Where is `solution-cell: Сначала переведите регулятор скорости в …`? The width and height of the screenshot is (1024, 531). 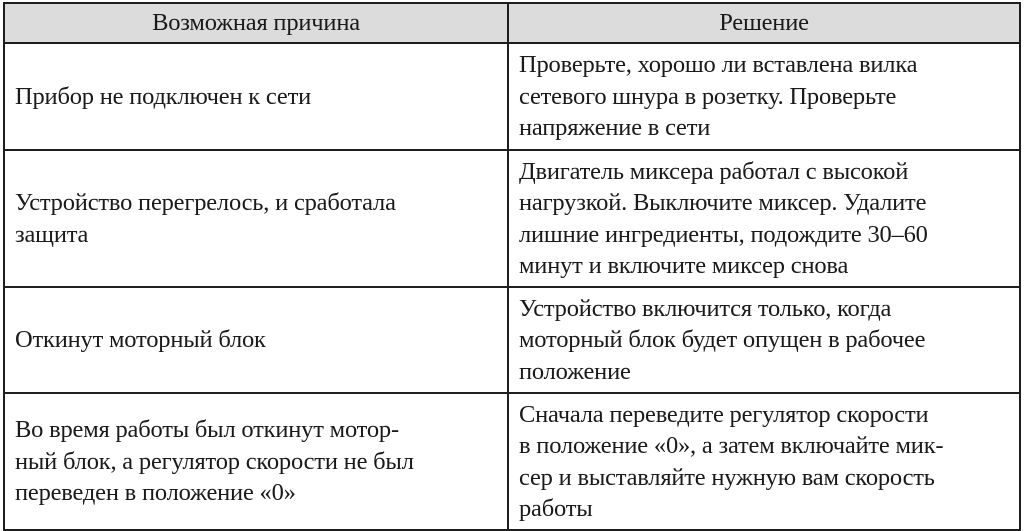
solution-cell: Сначала переведите регулятор скорости в … is located at coordinates (764, 461).